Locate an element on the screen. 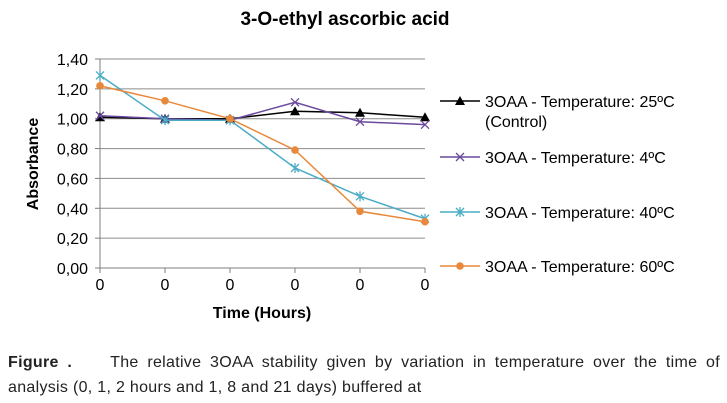 This screenshot has width=727, height=403. legend-item: 3OAA - Temperature: 25ºC (Control) is located at coordinates (557, 112).